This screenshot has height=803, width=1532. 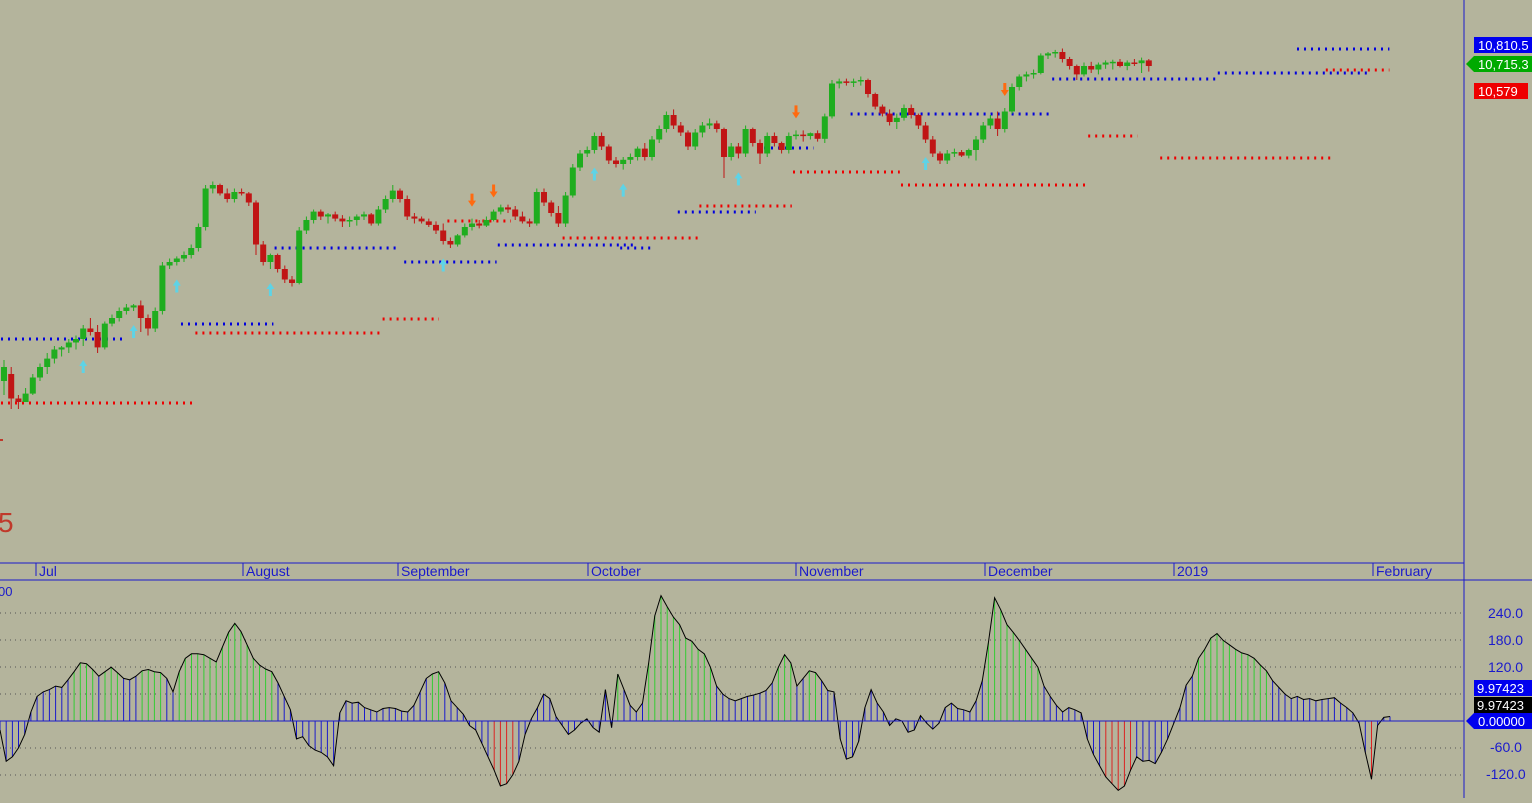 What do you see at coordinates (1500, 705) in the screenshot?
I see `osc-value-label-2: 9.97423` at bounding box center [1500, 705].